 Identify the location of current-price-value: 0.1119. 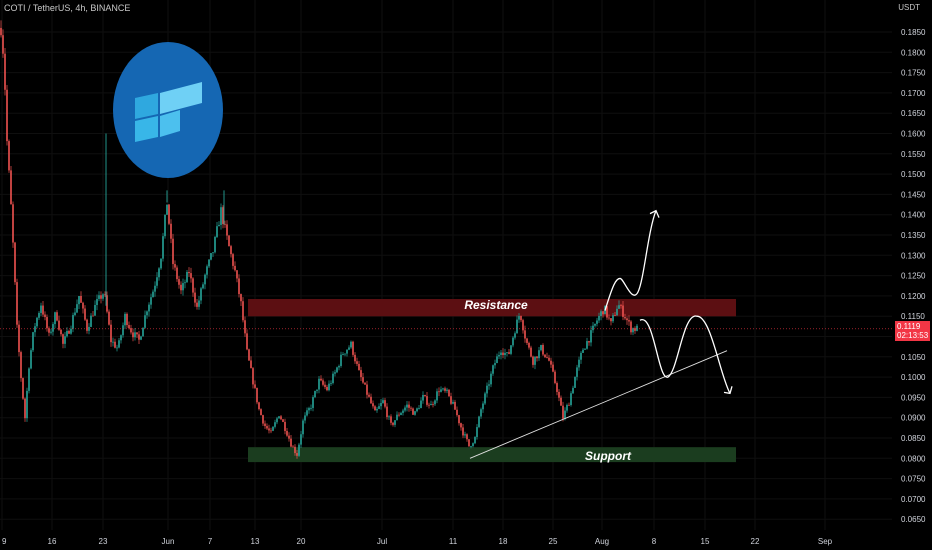
(909, 326).